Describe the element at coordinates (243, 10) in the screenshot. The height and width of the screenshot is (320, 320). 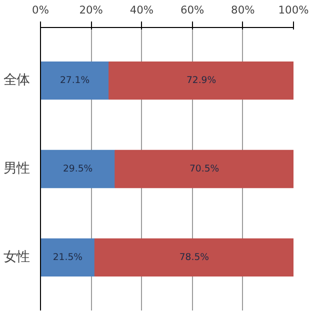
I see `x-tick-label: 80%` at that location.